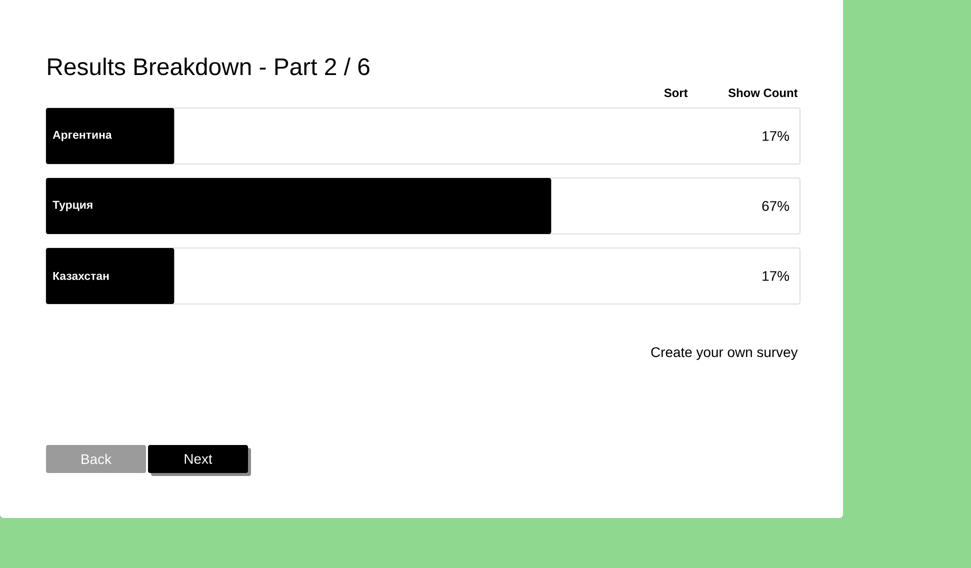 This screenshot has height=568, width=971. Describe the element at coordinates (209, 67) in the screenshot. I see `chart-title: Results Breakdown - Part 2 / 6` at that location.